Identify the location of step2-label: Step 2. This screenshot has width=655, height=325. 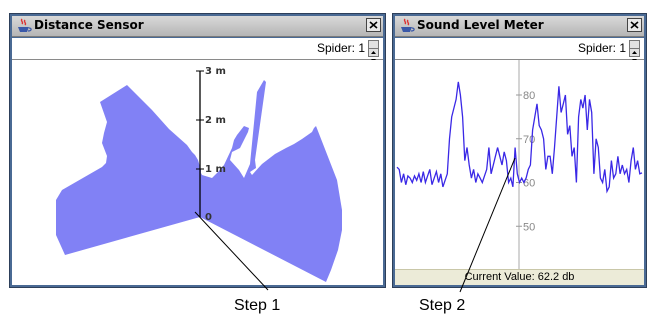
(442, 305).